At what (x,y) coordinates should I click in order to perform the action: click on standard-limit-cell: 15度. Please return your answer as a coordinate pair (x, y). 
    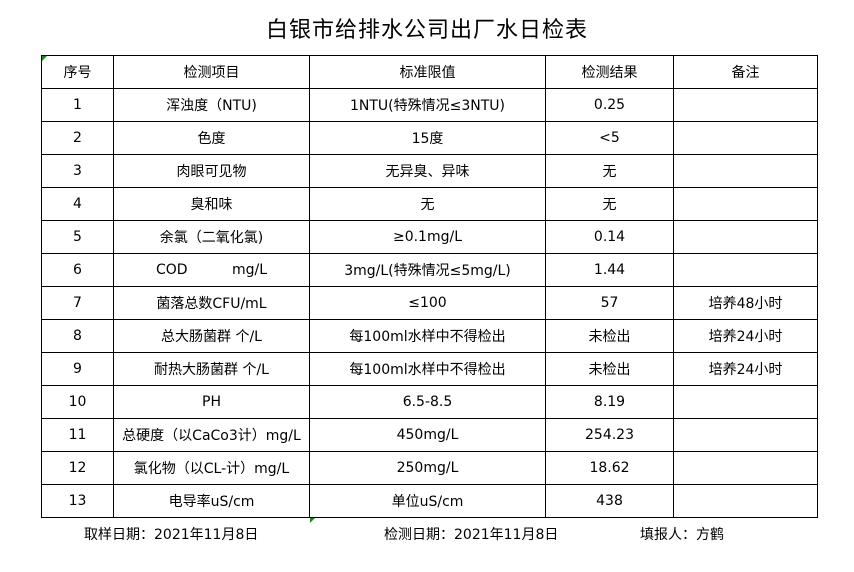
    Looking at the image, I should click on (427, 138).